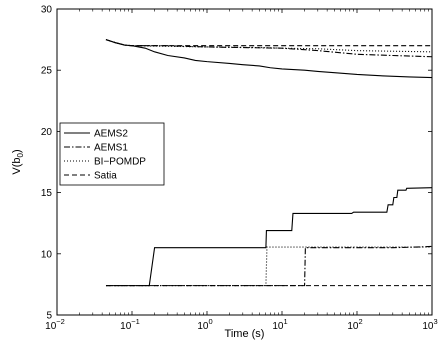 The width and height of the screenshot is (440, 349). Describe the element at coordinates (111, 148) in the screenshot. I see `legend-label-2: AEMS1` at that location.